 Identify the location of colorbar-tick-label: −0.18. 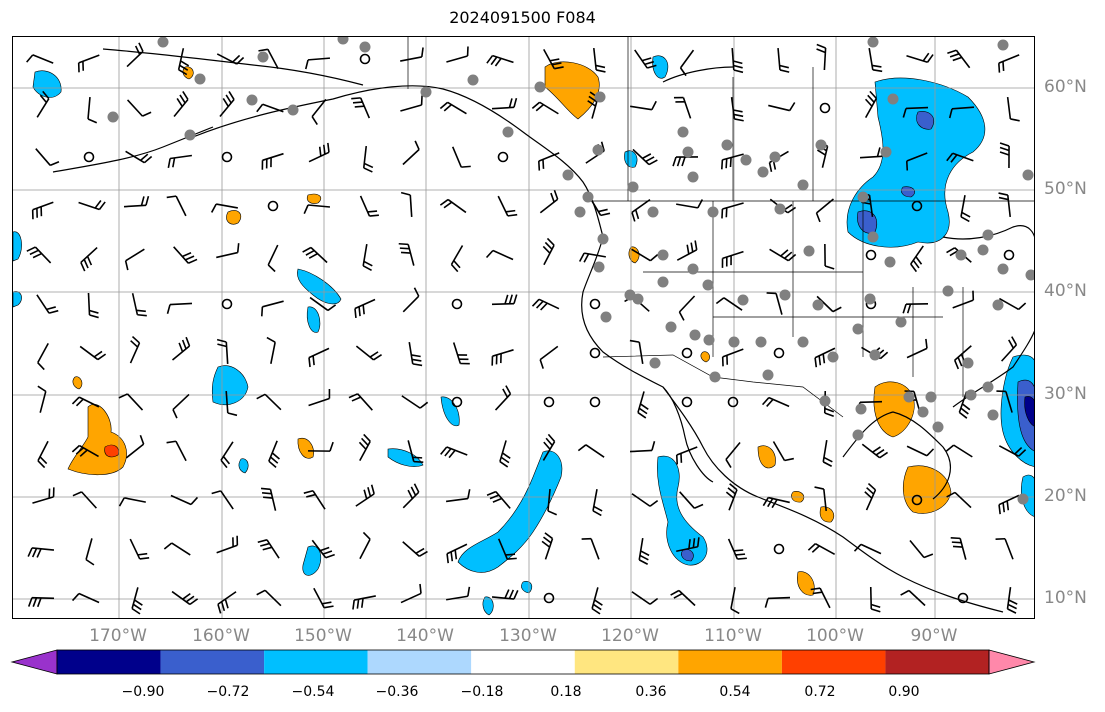
(482, 692).